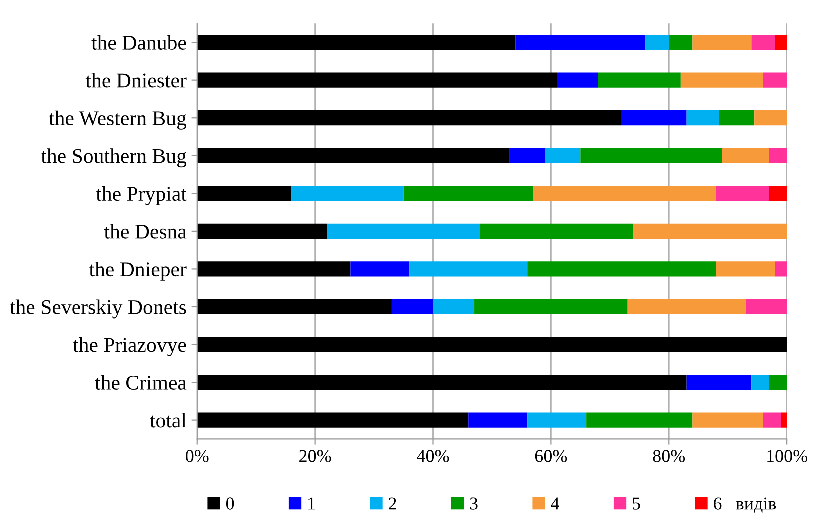 This screenshot has width=819, height=526. I want to click on y-tick-label: the Western Bug, so click(118, 120).